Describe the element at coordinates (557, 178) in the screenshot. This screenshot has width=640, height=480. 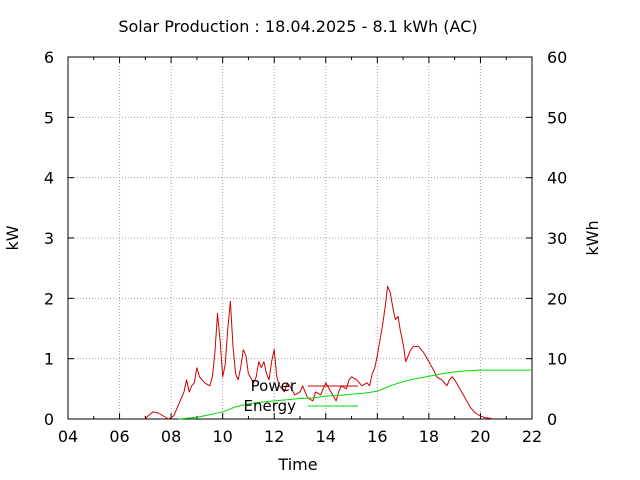
I see `y2-tick-label: 40` at that location.